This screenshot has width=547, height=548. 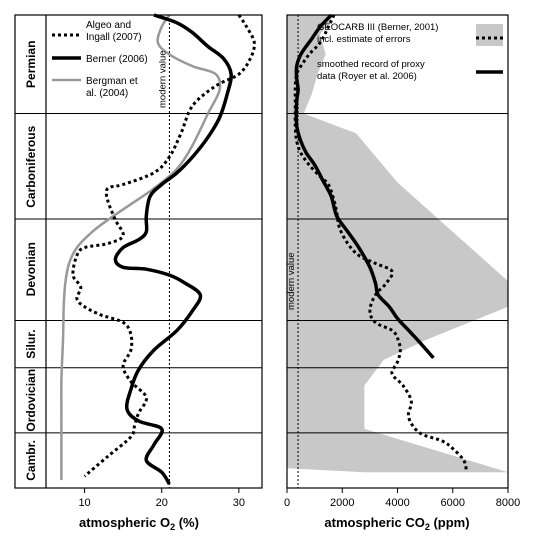 I want to click on co2-x-axis-label: atmospheric CO2 (ppm), so click(x=396, y=523).